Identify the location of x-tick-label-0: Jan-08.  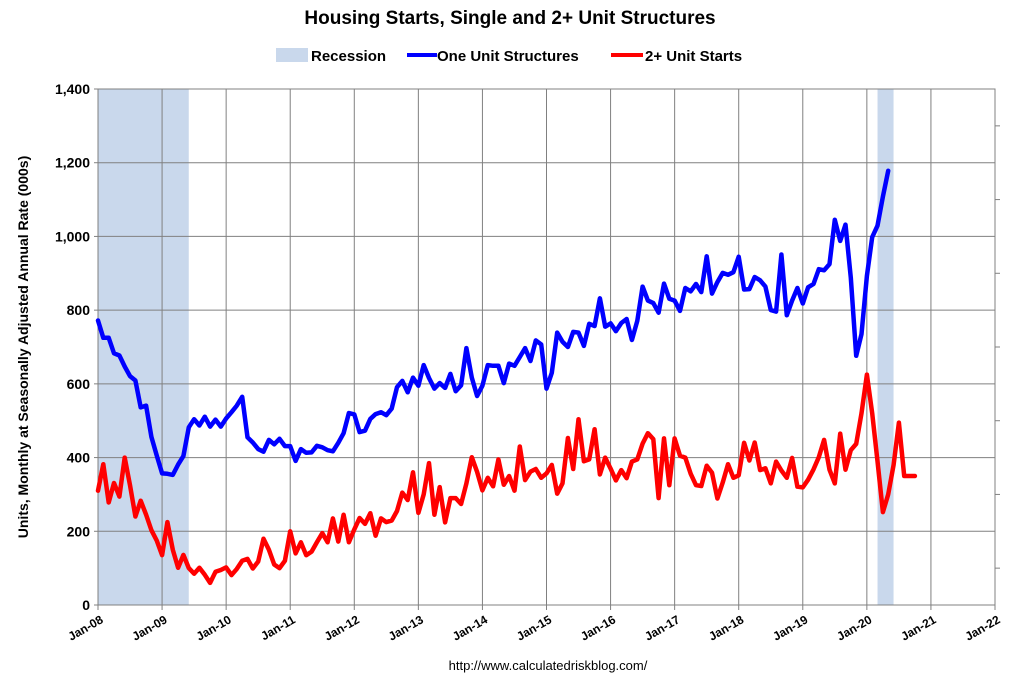
(86, 627).